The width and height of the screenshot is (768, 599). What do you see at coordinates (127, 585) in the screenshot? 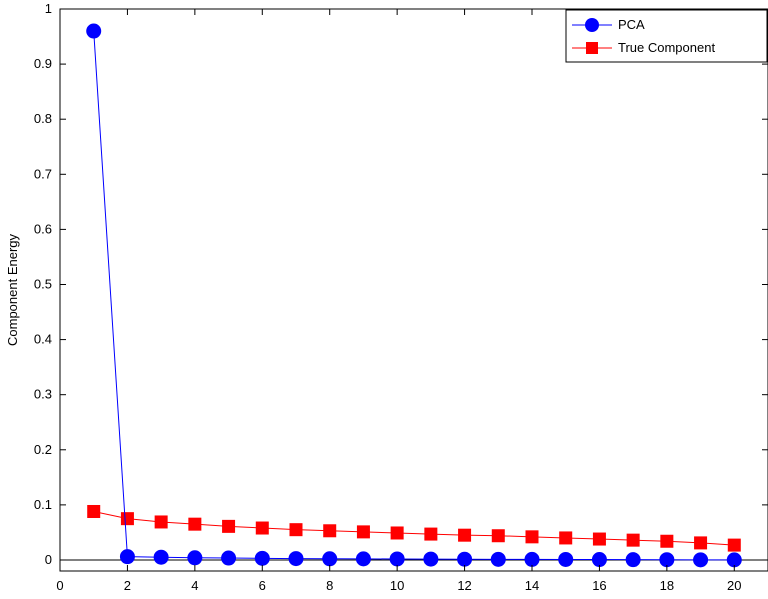
I see `x-tick-label: 2` at bounding box center [127, 585].